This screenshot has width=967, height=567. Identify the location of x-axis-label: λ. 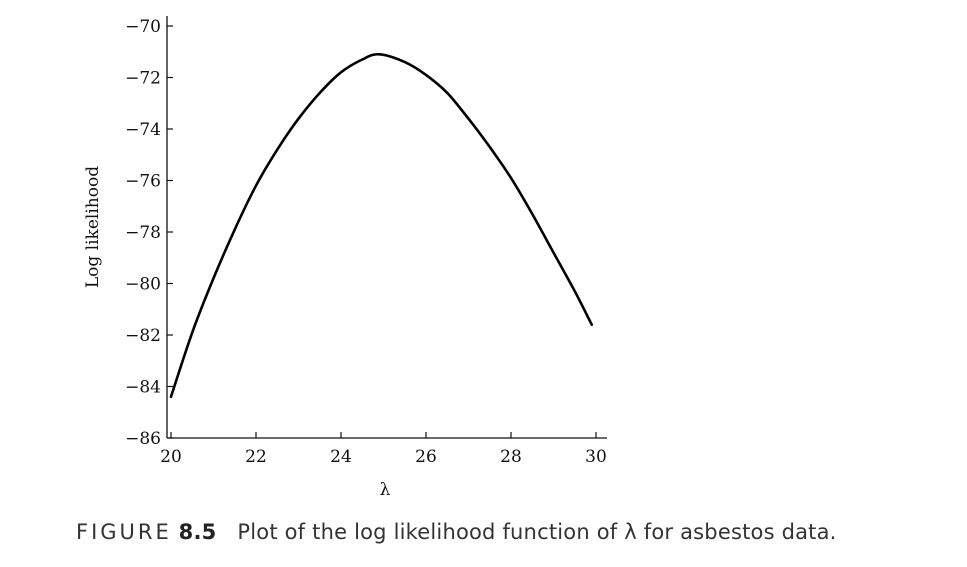
(385, 490).